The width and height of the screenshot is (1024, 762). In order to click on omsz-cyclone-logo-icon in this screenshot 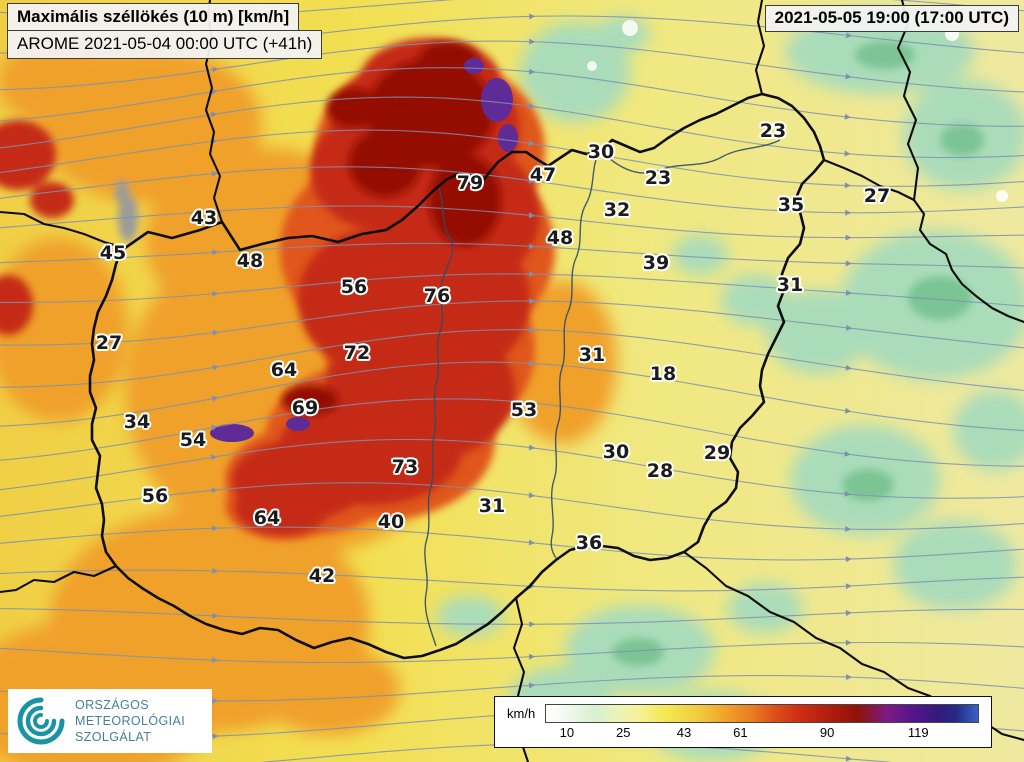, I will do `click(41, 721)`.